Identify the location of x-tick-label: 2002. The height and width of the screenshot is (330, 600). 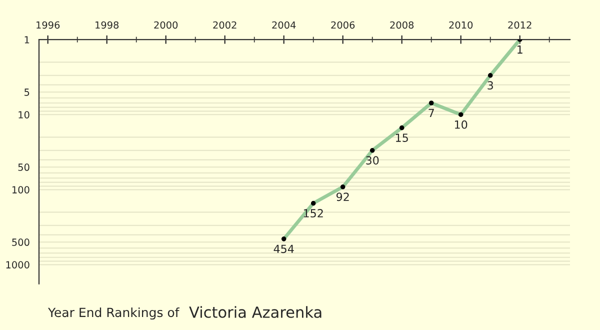
(224, 25).